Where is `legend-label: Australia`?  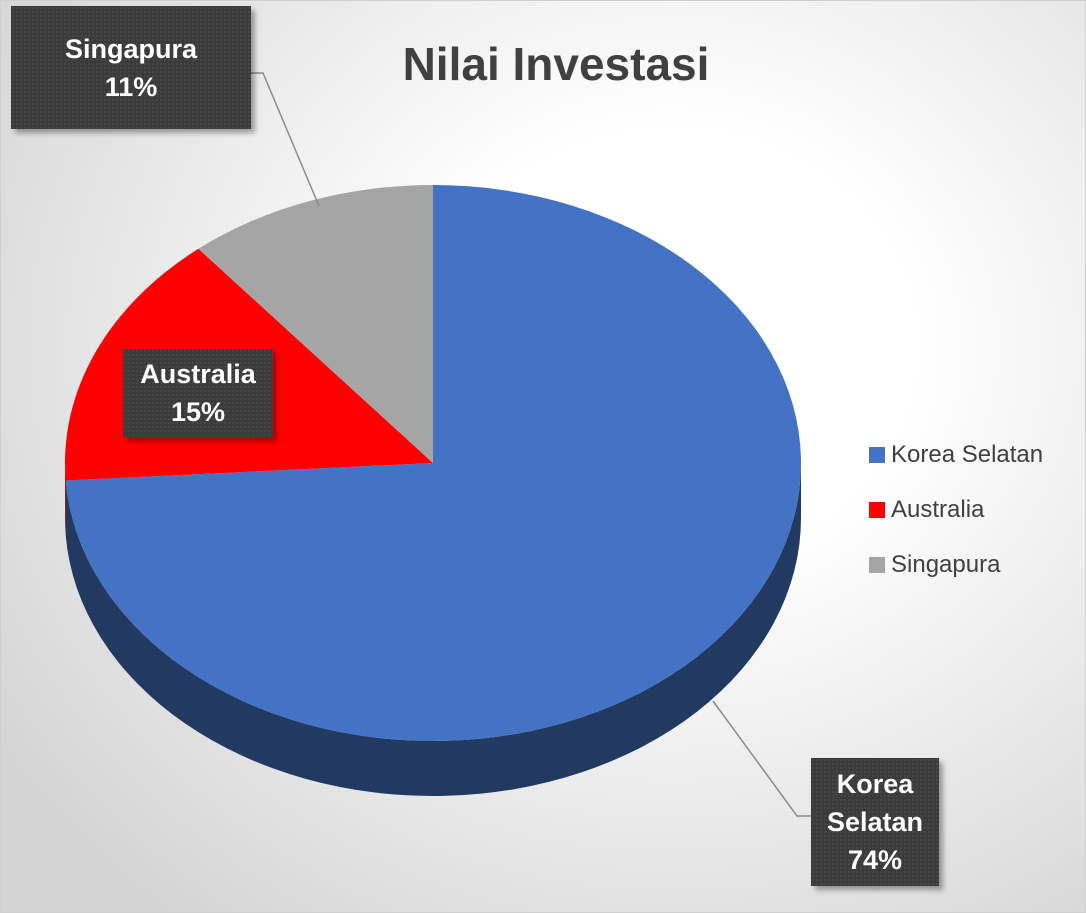 legend-label: Australia is located at coordinates (938, 509).